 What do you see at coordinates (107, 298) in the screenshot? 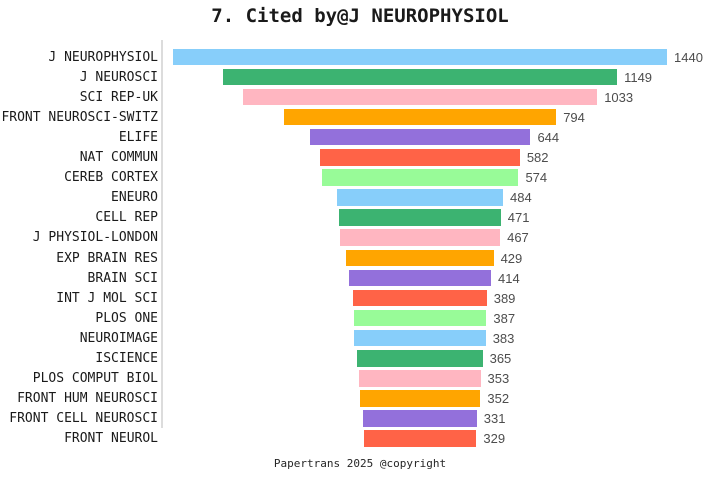
I see `category-label: INT J MOL SCI` at bounding box center [107, 298].